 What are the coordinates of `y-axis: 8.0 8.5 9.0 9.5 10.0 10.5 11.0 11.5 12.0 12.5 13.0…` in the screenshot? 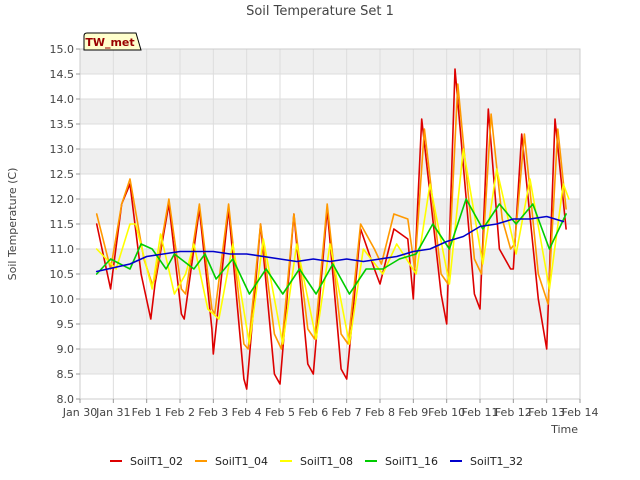 It's located at (65, 224).